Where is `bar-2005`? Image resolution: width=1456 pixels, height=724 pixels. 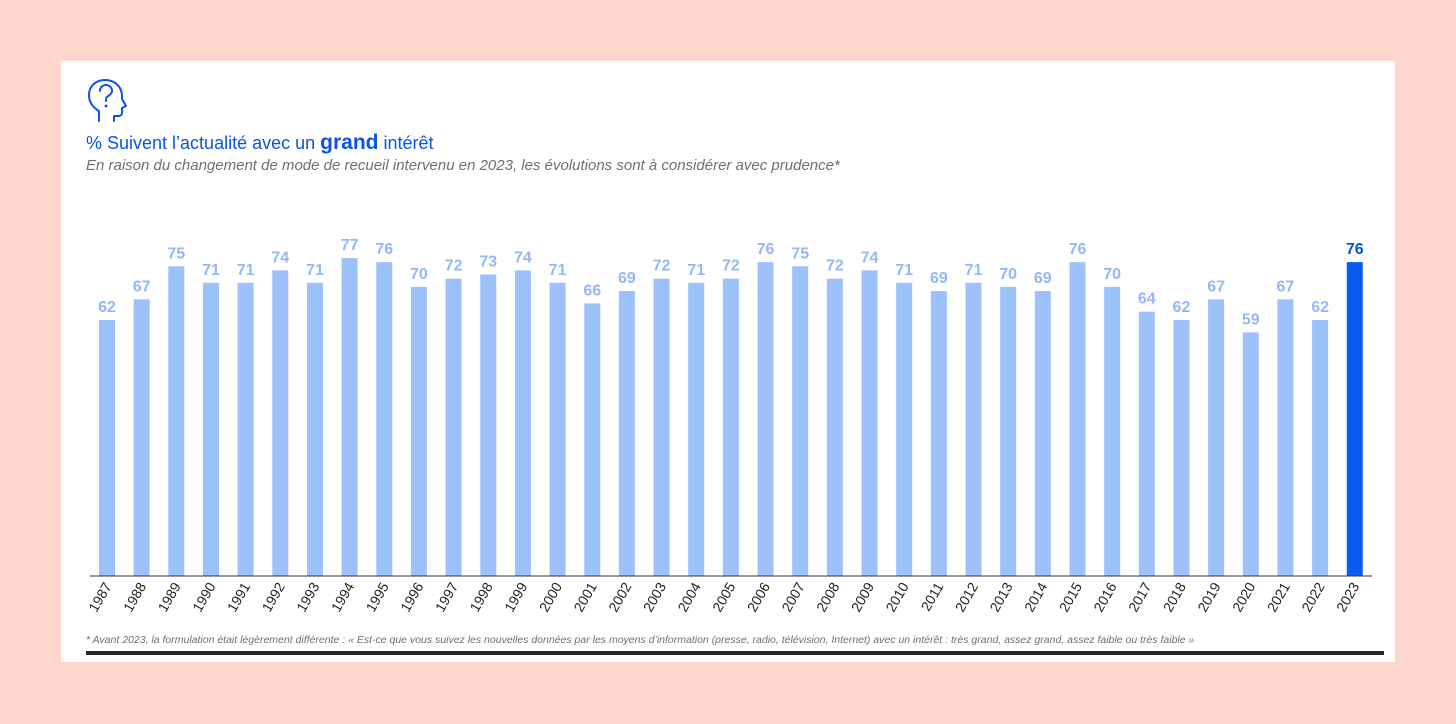
bar-2005 is located at coordinates (730, 427).